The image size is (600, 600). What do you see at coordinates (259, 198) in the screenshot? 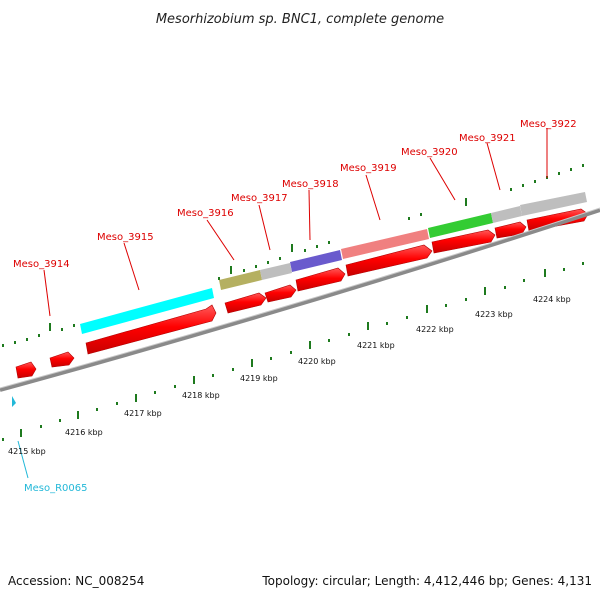
I see `gene-label-meso-3917: Meso_3917` at bounding box center [259, 198].